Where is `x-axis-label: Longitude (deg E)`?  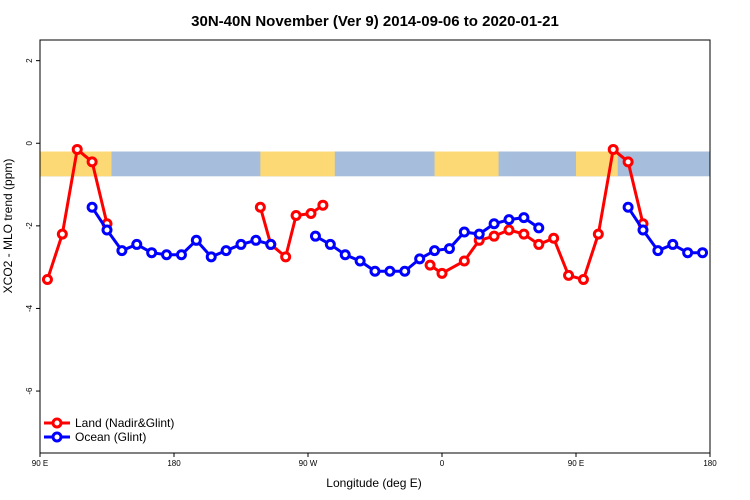
x-axis-label: Longitude (deg E) is located at coordinates (373, 483).